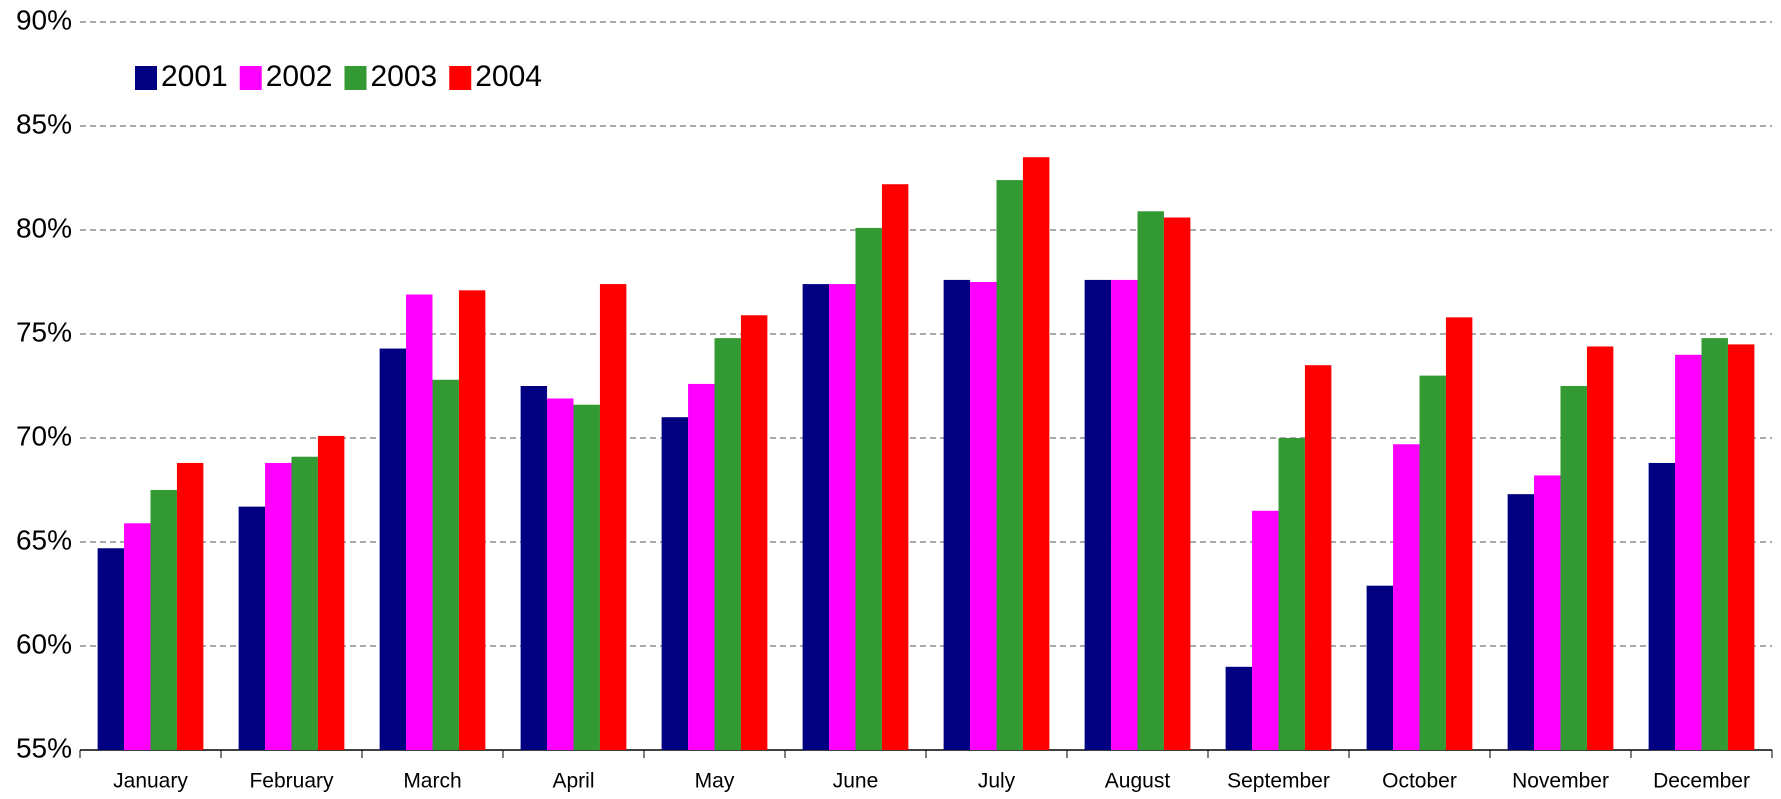 This screenshot has height=799, width=1781. I want to click on x-tick-label: December, so click(1701, 781).